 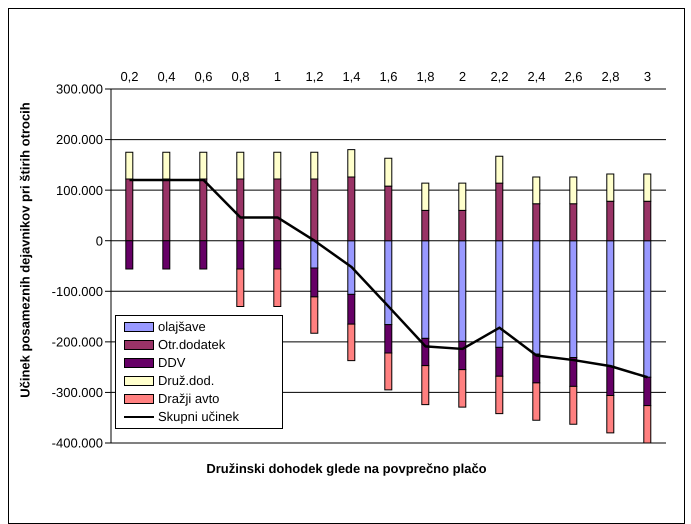 I want to click on legend-label: Dražji avto, so click(x=189, y=399).